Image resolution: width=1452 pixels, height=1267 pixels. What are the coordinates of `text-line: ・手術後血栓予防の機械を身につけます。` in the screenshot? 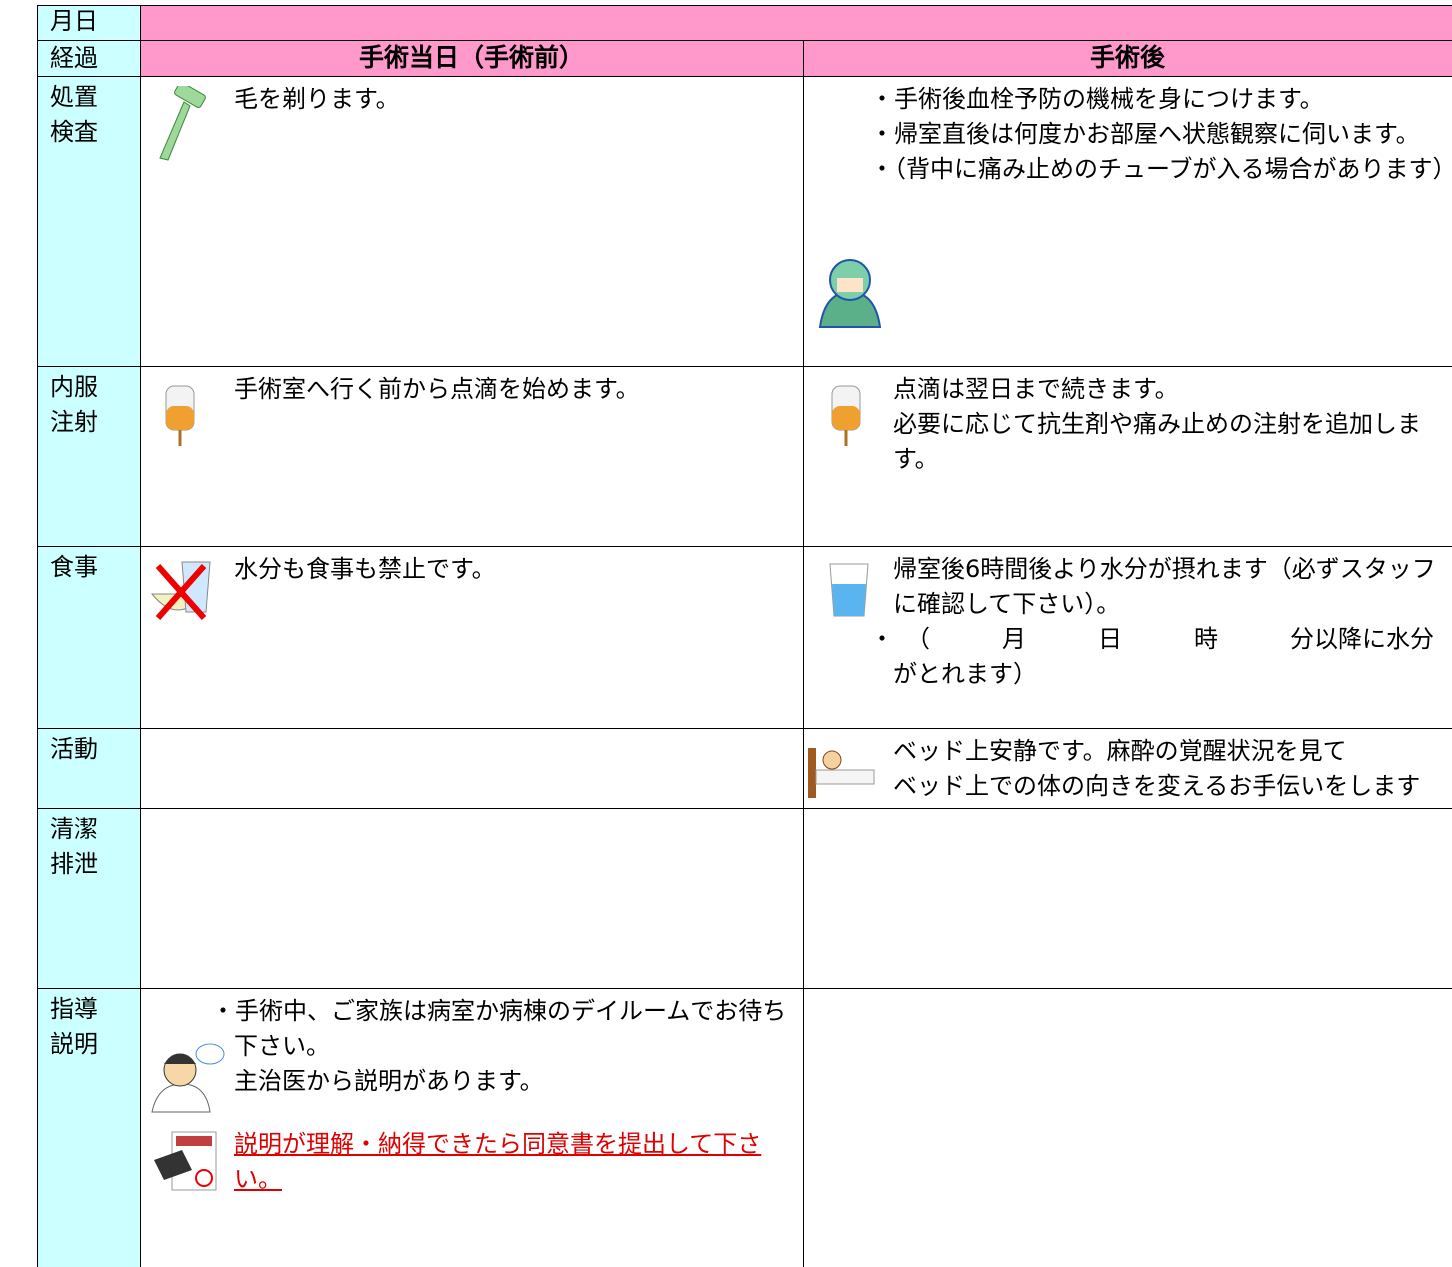 It's located at (1097, 99).